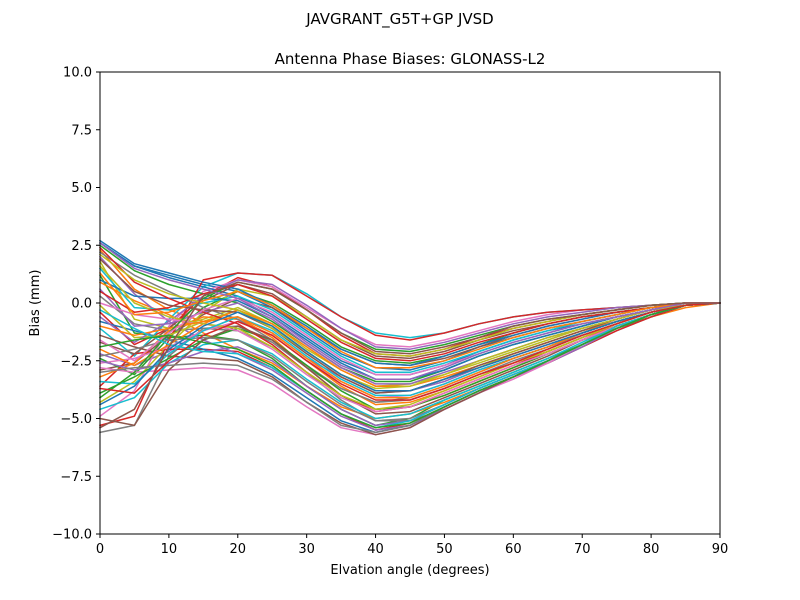  What do you see at coordinates (77, 73) in the screenshot?
I see `y-tick-label: 10.0` at bounding box center [77, 73].